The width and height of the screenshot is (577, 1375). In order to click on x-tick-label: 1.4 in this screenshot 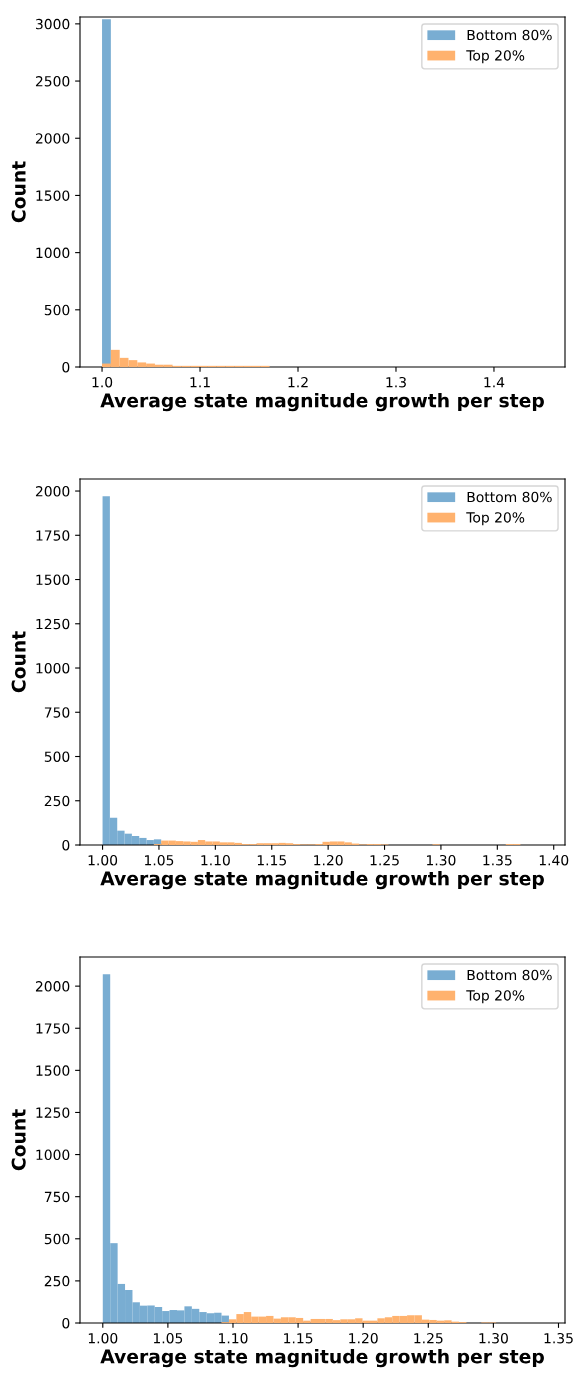, I will do `click(494, 382)`.